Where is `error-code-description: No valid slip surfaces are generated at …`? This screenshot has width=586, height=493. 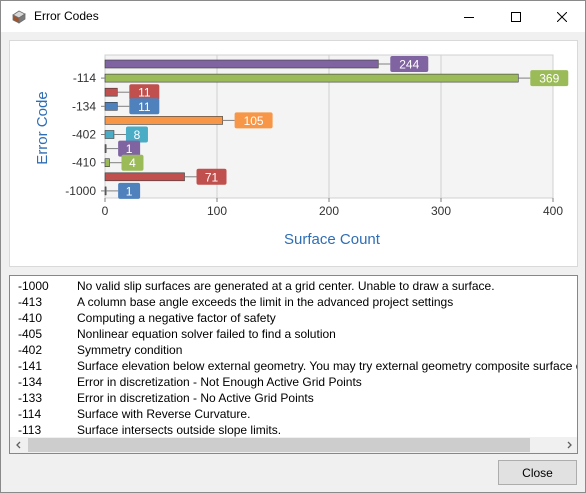 error-code-description: No valid slip surfaces are generated at … is located at coordinates (286, 286).